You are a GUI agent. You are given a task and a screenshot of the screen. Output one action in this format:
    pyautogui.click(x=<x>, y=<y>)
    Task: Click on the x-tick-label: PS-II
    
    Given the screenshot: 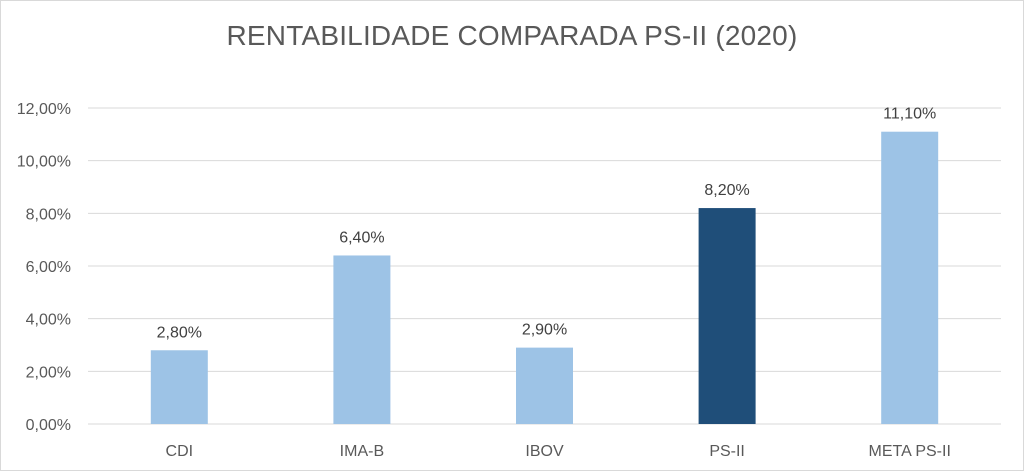 What is the action you would take?
    pyautogui.click(x=727, y=451)
    